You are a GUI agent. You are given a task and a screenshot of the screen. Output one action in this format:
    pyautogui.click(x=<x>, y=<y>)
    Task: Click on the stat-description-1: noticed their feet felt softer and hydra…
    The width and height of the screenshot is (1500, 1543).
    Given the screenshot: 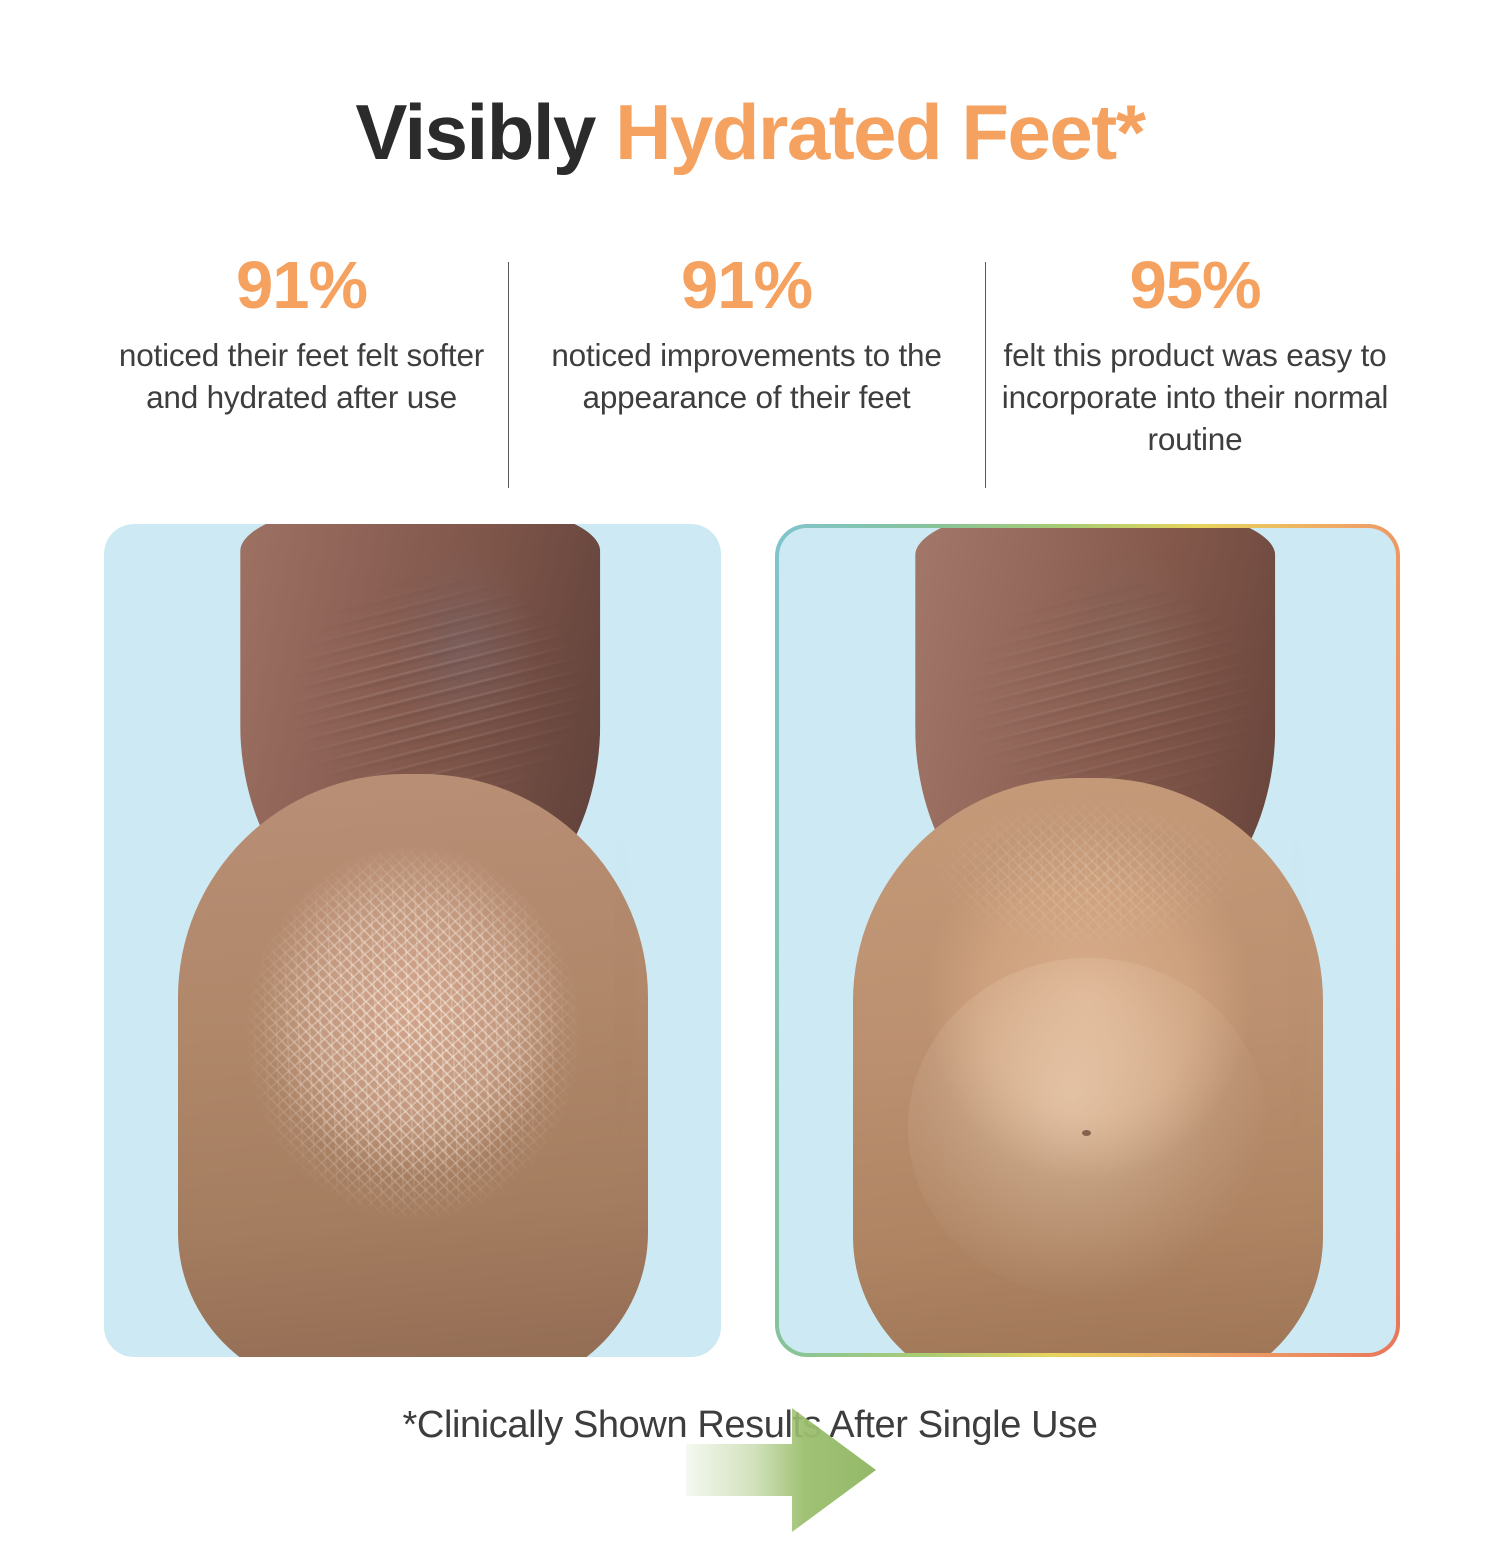 What is the action you would take?
    pyautogui.click(x=301, y=376)
    